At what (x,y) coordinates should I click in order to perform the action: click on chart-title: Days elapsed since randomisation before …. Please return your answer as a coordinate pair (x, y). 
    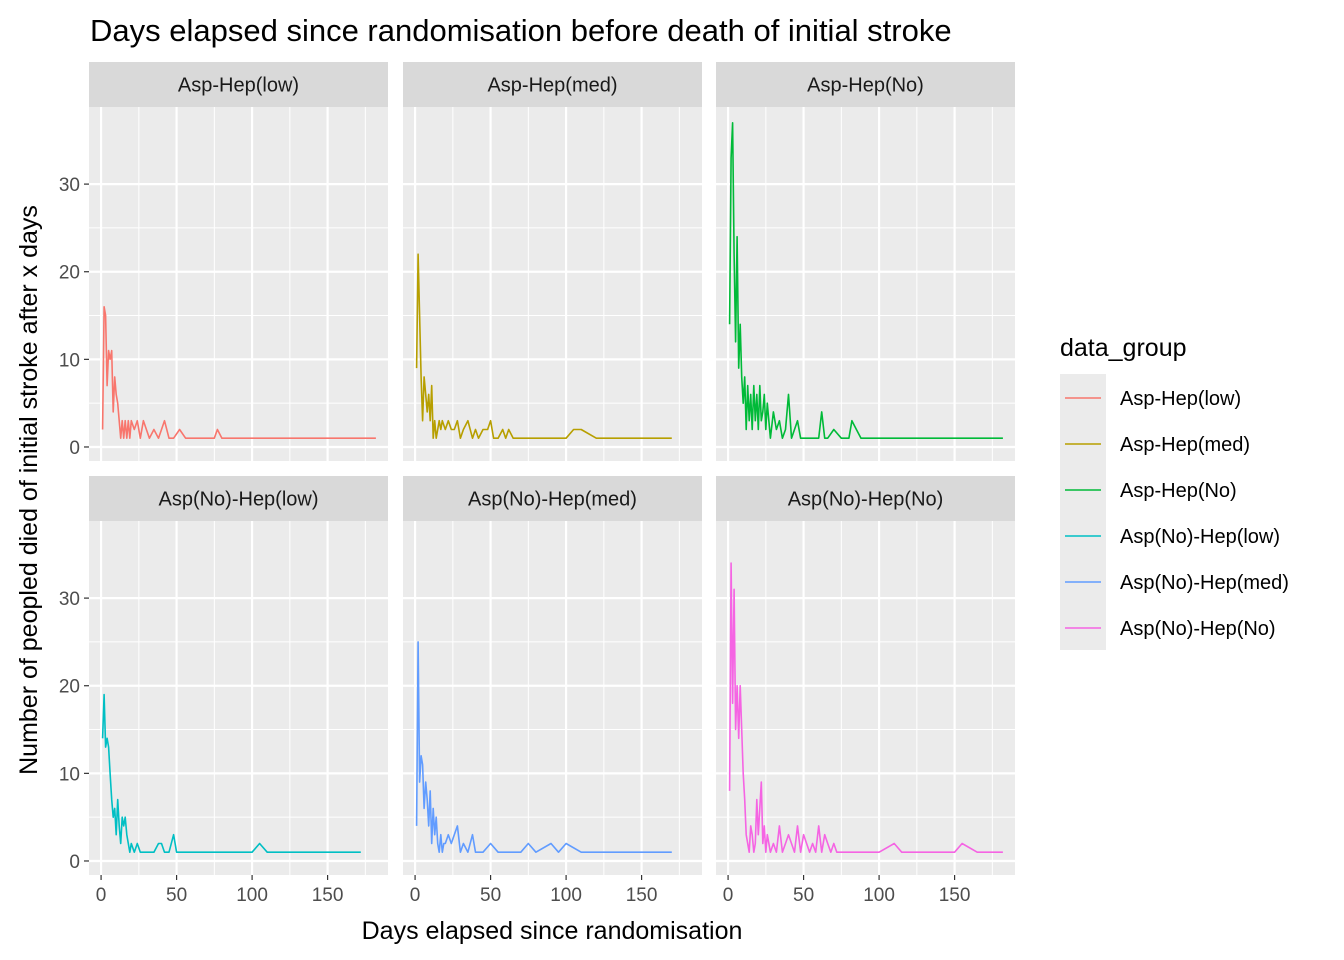
    Looking at the image, I should click on (521, 30).